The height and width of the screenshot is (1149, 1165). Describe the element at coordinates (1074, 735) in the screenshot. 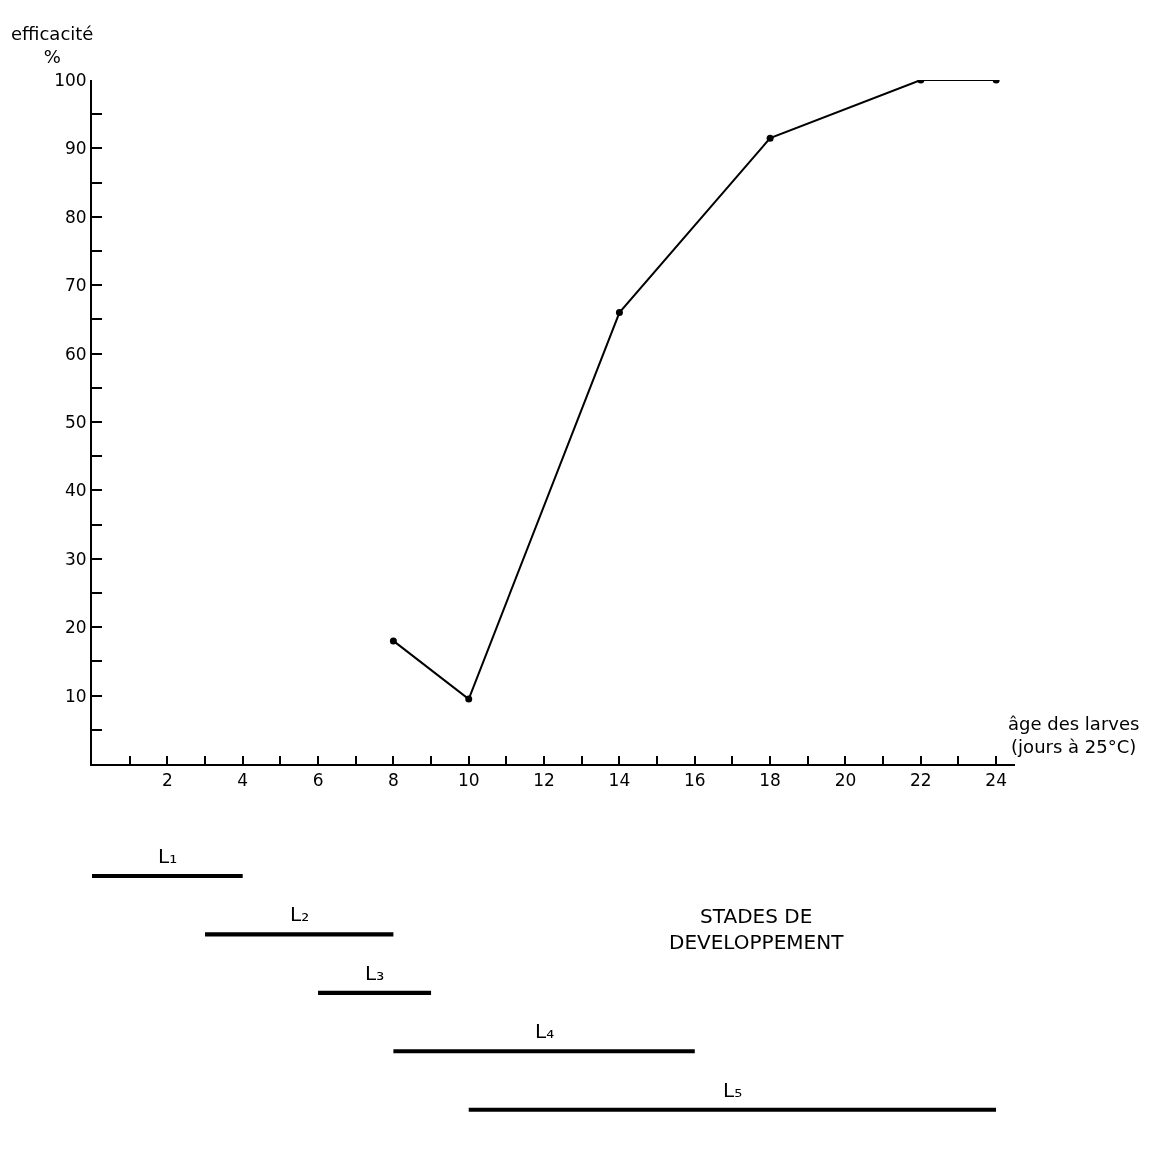

I see `x-axis-title: âge des larves (jours à 25°C)` at that location.